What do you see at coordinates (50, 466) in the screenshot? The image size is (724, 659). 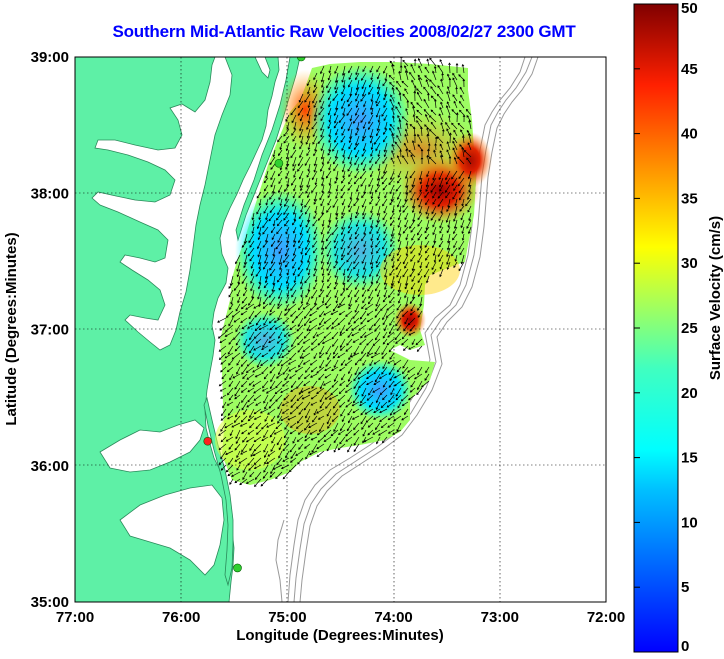 I see `y-tick-label: 36:00` at bounding box center [50, 466].